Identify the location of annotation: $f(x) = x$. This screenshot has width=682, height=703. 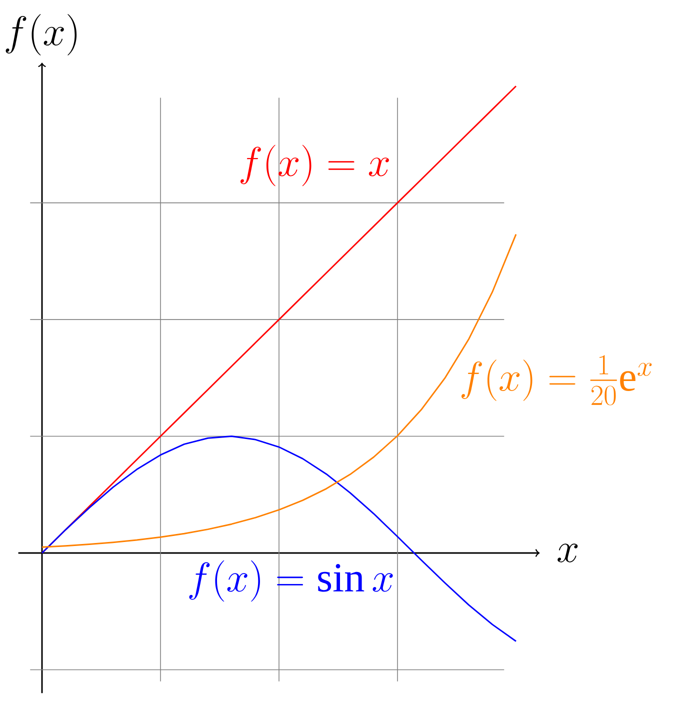
(314, 165).